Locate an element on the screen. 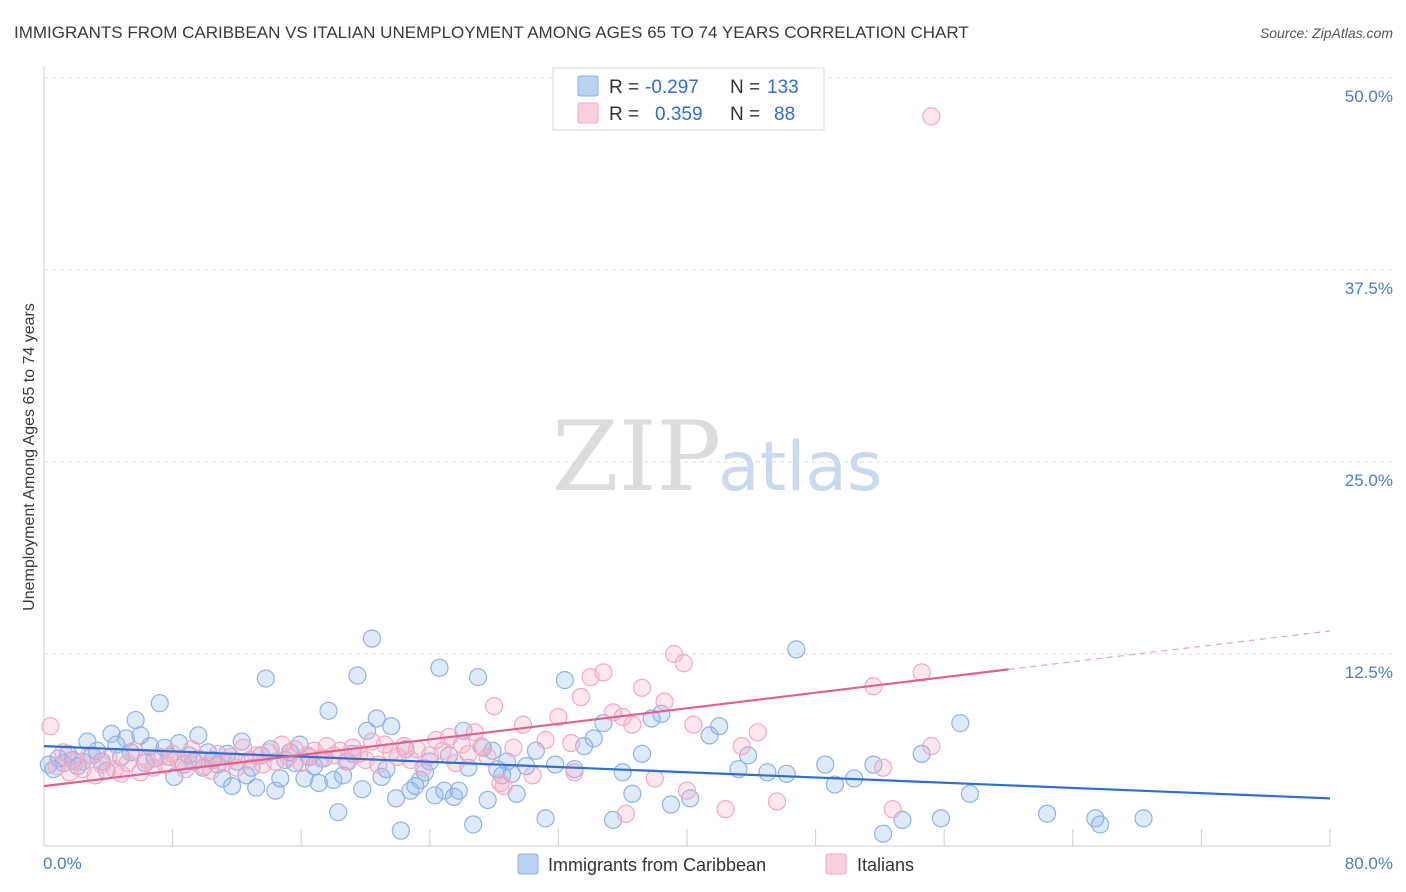 This screenshot has height=892, width=1406. trend-line-caribbean is located at coordinates (687, 772).